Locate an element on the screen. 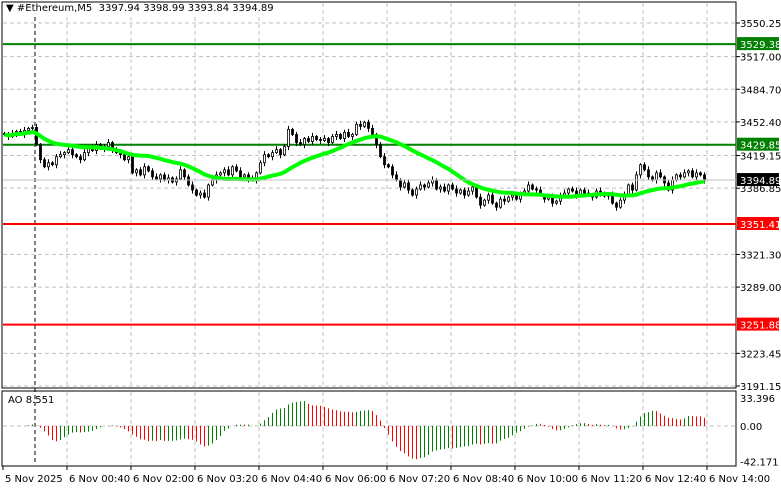 This screenshot has height=489, width=781. ao-value: 8.551 is located at coordinates (40, 400).